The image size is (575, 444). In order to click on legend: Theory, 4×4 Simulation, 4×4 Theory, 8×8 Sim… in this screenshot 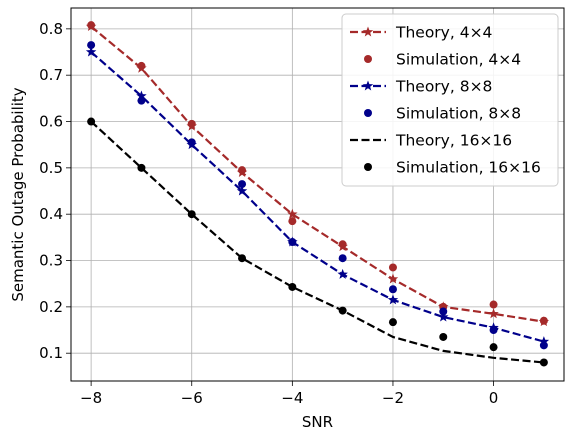, I will do `click(450, 100)`.